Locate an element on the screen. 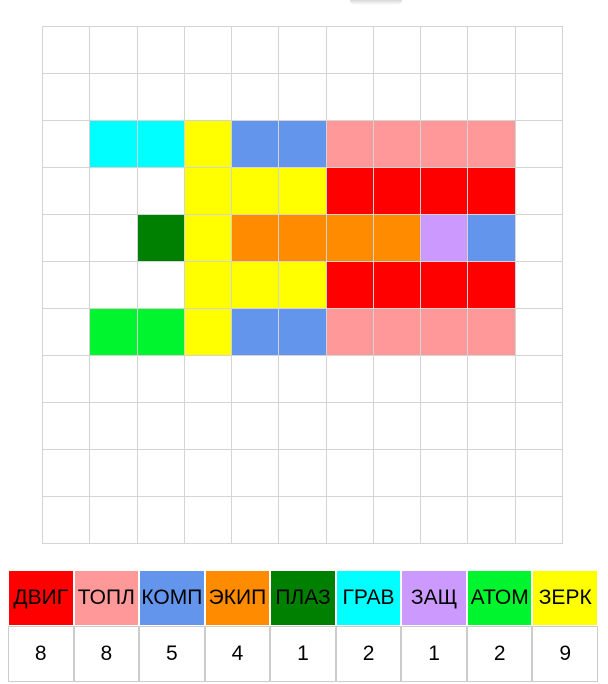 The width and height of the screenshot is (608, 684). grid-cell-zashch is located at coordinates (445, 238).